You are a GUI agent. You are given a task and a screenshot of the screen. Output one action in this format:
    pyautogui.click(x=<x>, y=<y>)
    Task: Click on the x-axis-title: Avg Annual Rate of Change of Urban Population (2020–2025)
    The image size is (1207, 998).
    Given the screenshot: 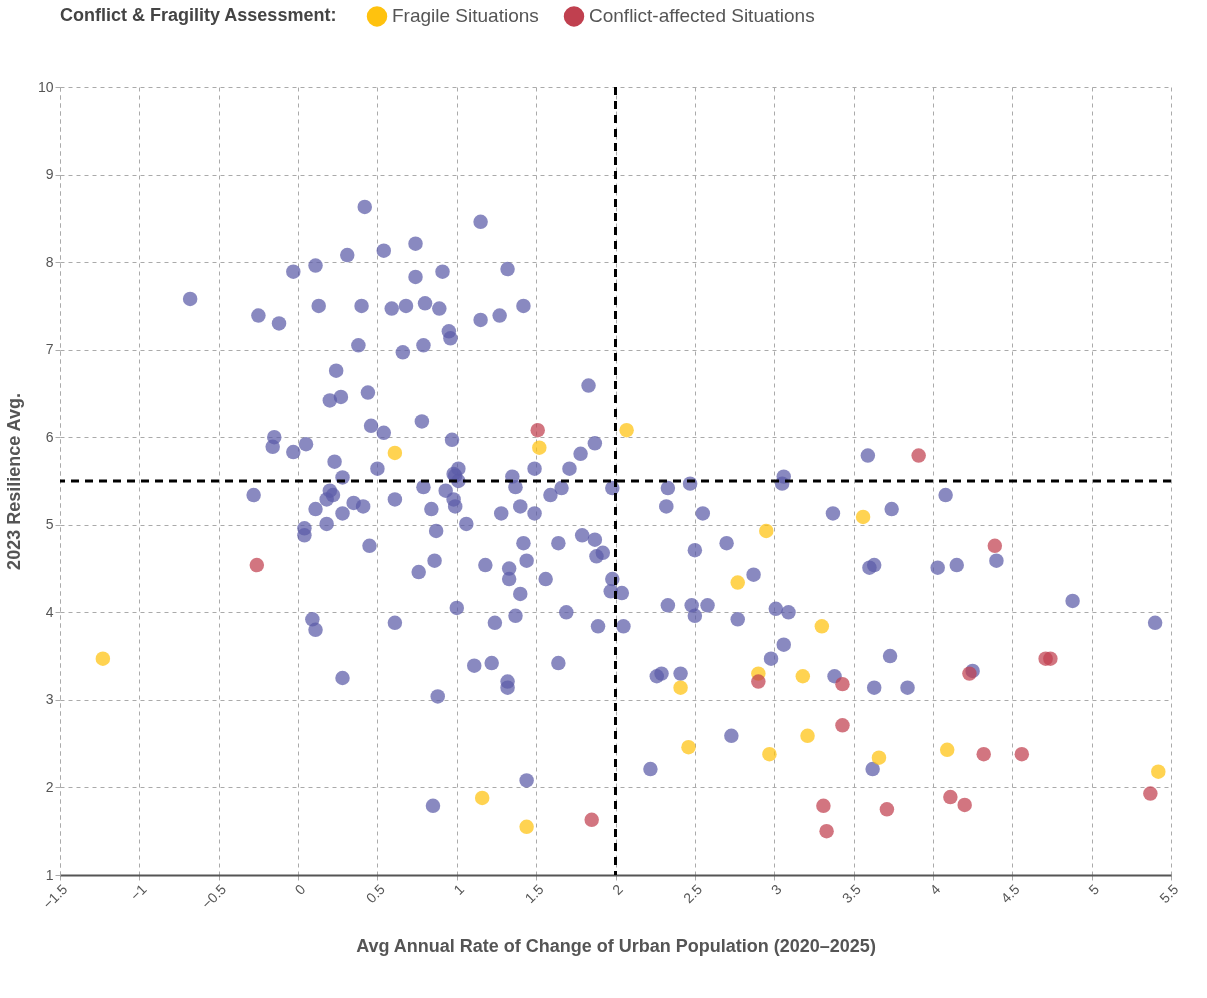 What is the action you would take?
    pyautogui.click(x=616, y=945)
    